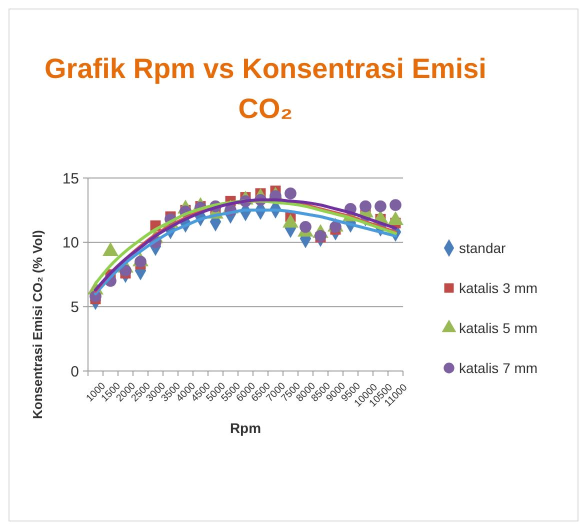  Describe the element at coordinates (265, 88) in the screenshot. I see `chart-title: Grafik Rpm vs Konsentrasi Emisi CO₂` at that location.